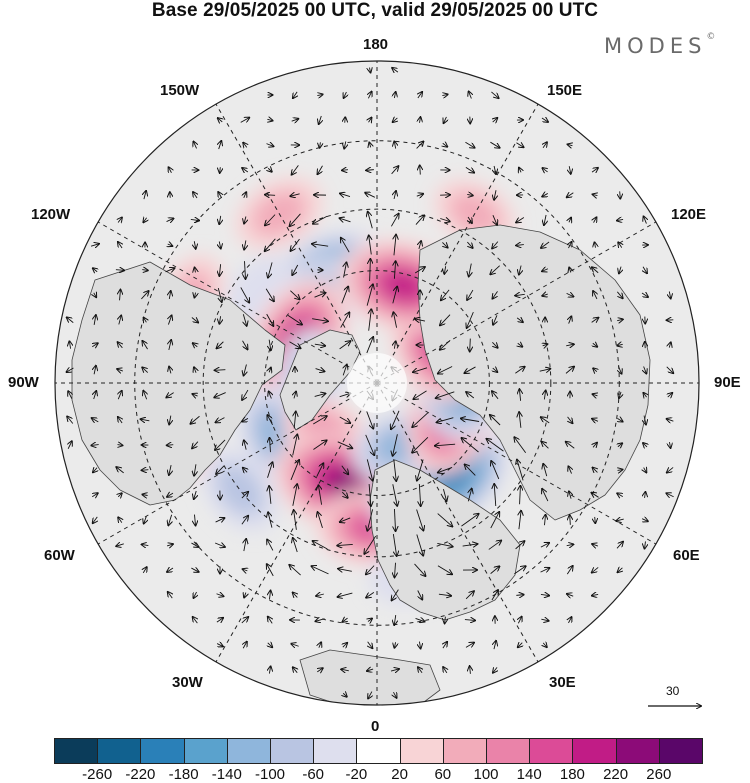 Image resolution: width=750 pixels, height=783 pixels. I want to click on anomaly-blob, so click(240, 490).